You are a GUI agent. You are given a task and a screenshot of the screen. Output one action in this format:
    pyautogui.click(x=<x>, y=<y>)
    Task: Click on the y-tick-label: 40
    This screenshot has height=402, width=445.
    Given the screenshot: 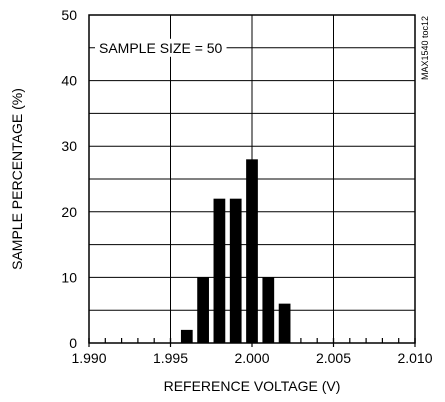 What is the action you would take?
    pyautogui.click(x=69, y=81)
    